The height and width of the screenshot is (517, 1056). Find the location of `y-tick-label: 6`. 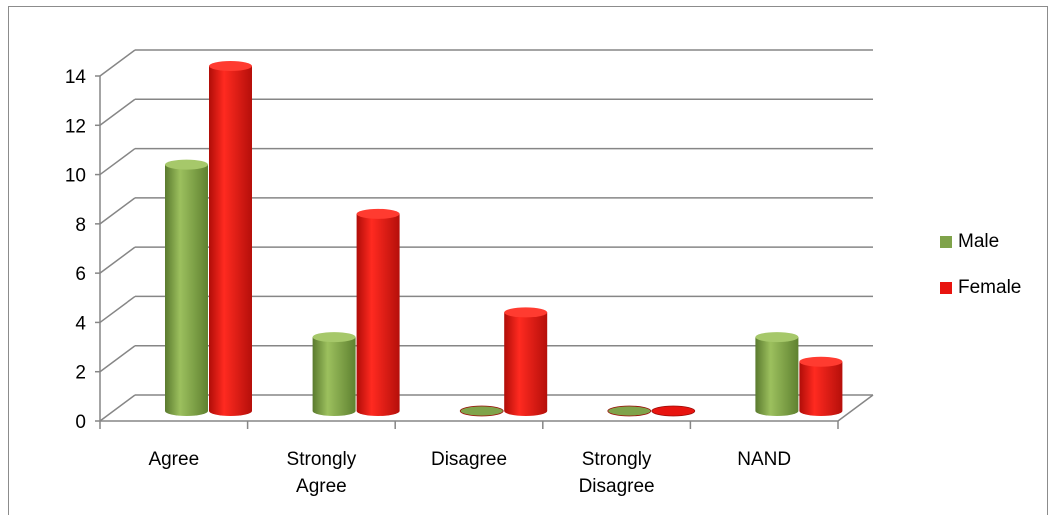

y-tick-label: 6 is located at coordinates (80, 274).